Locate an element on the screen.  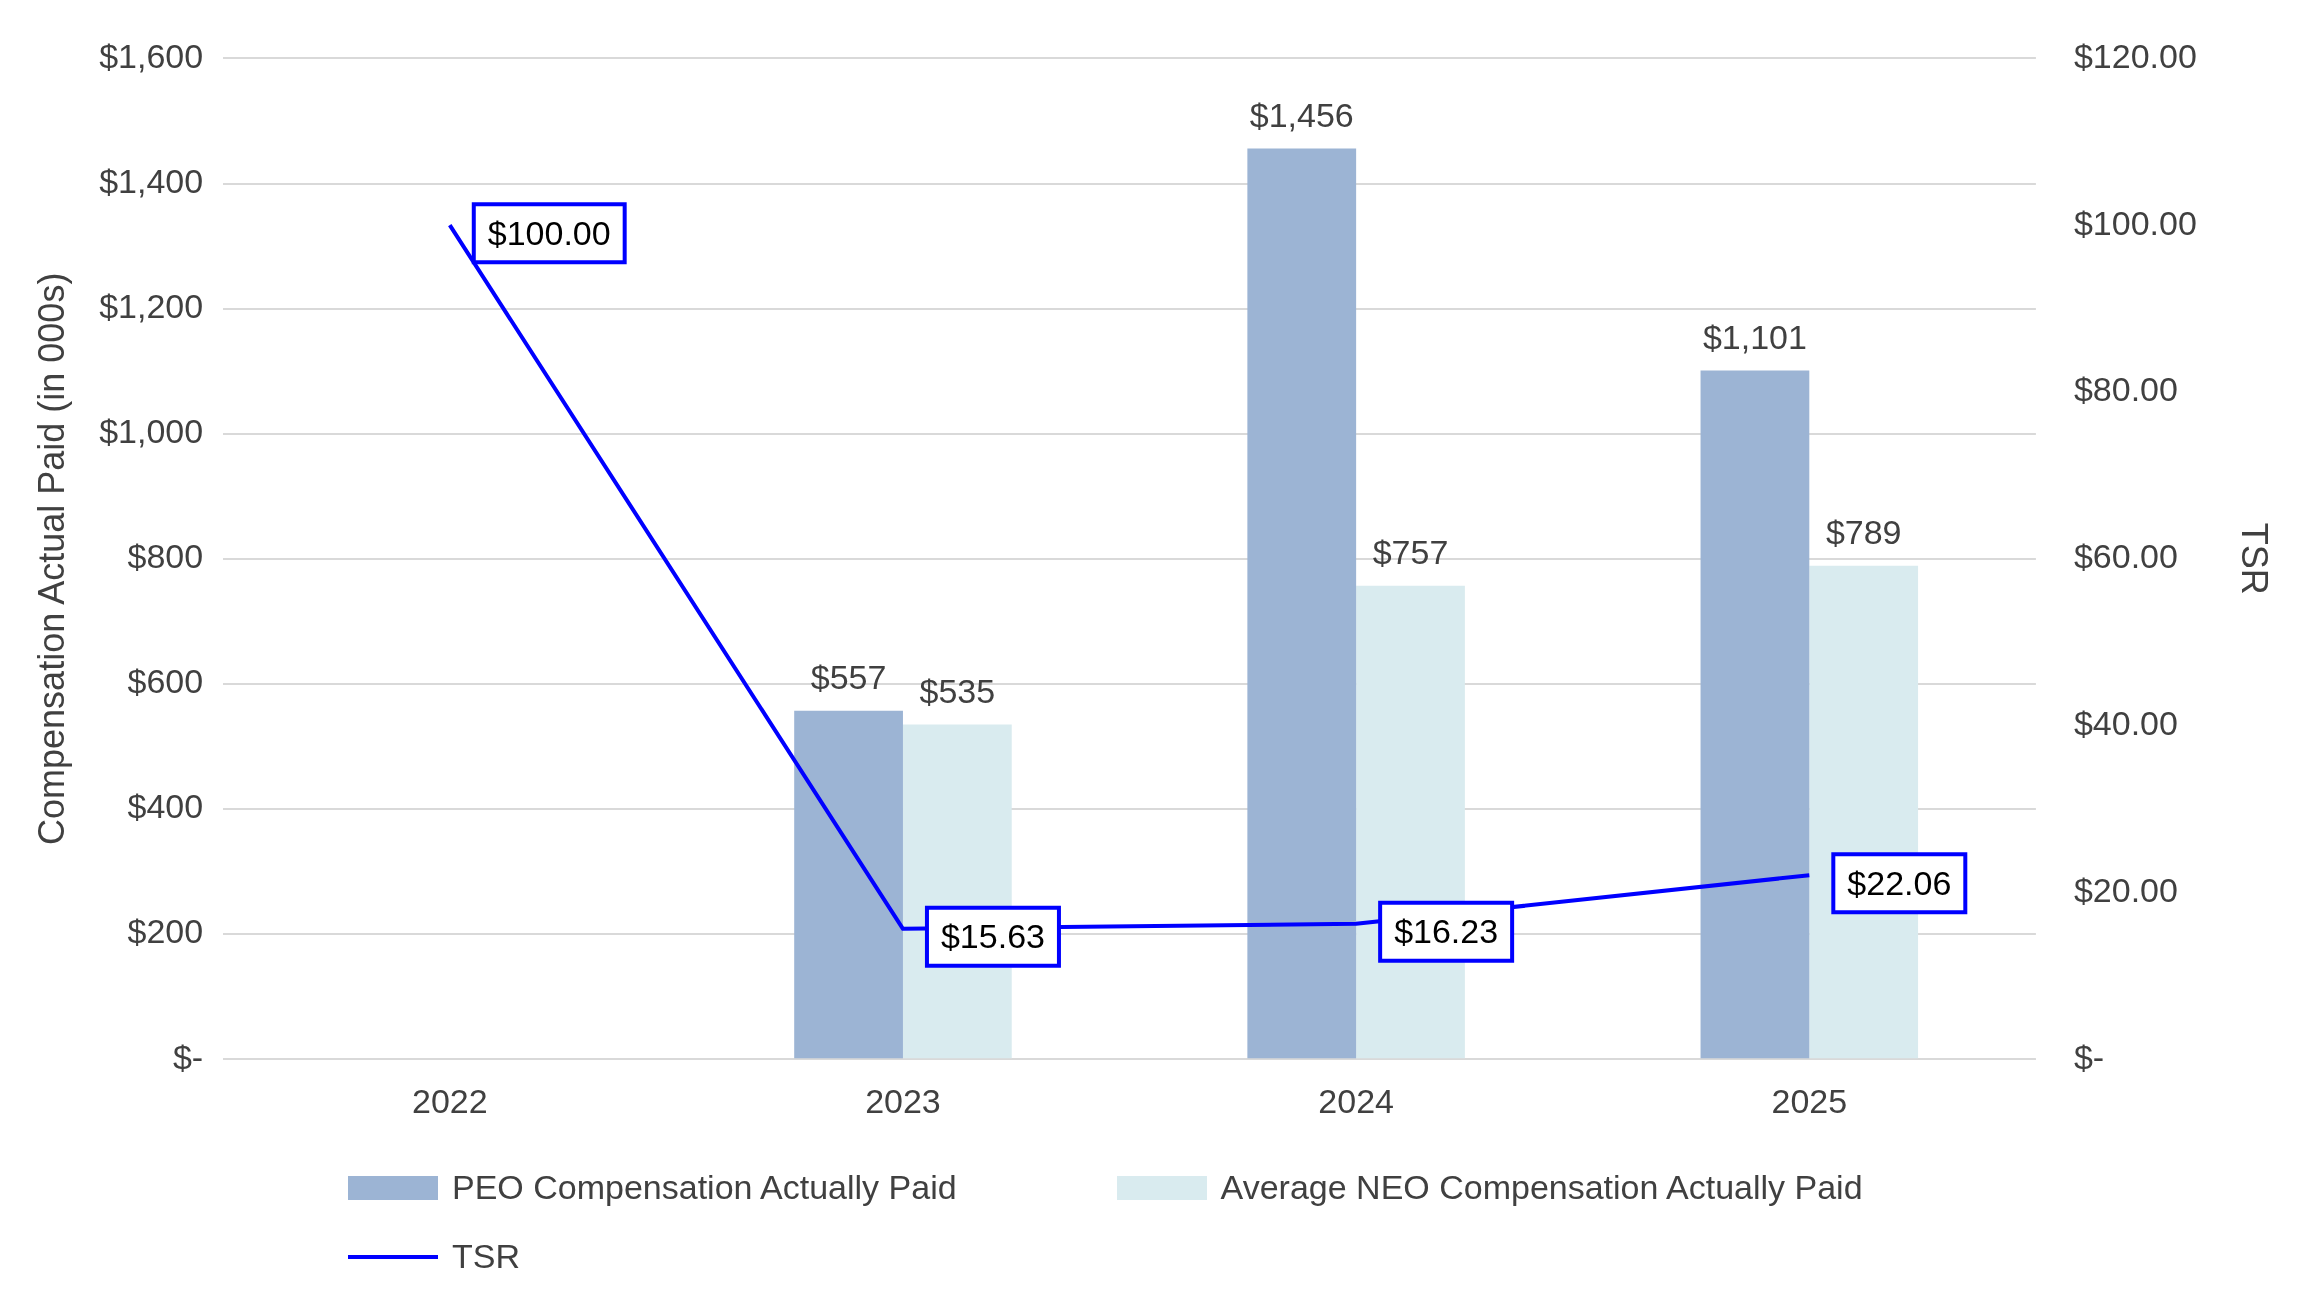
y2-tick-label: $- is located at coordinates (2089, 1056).